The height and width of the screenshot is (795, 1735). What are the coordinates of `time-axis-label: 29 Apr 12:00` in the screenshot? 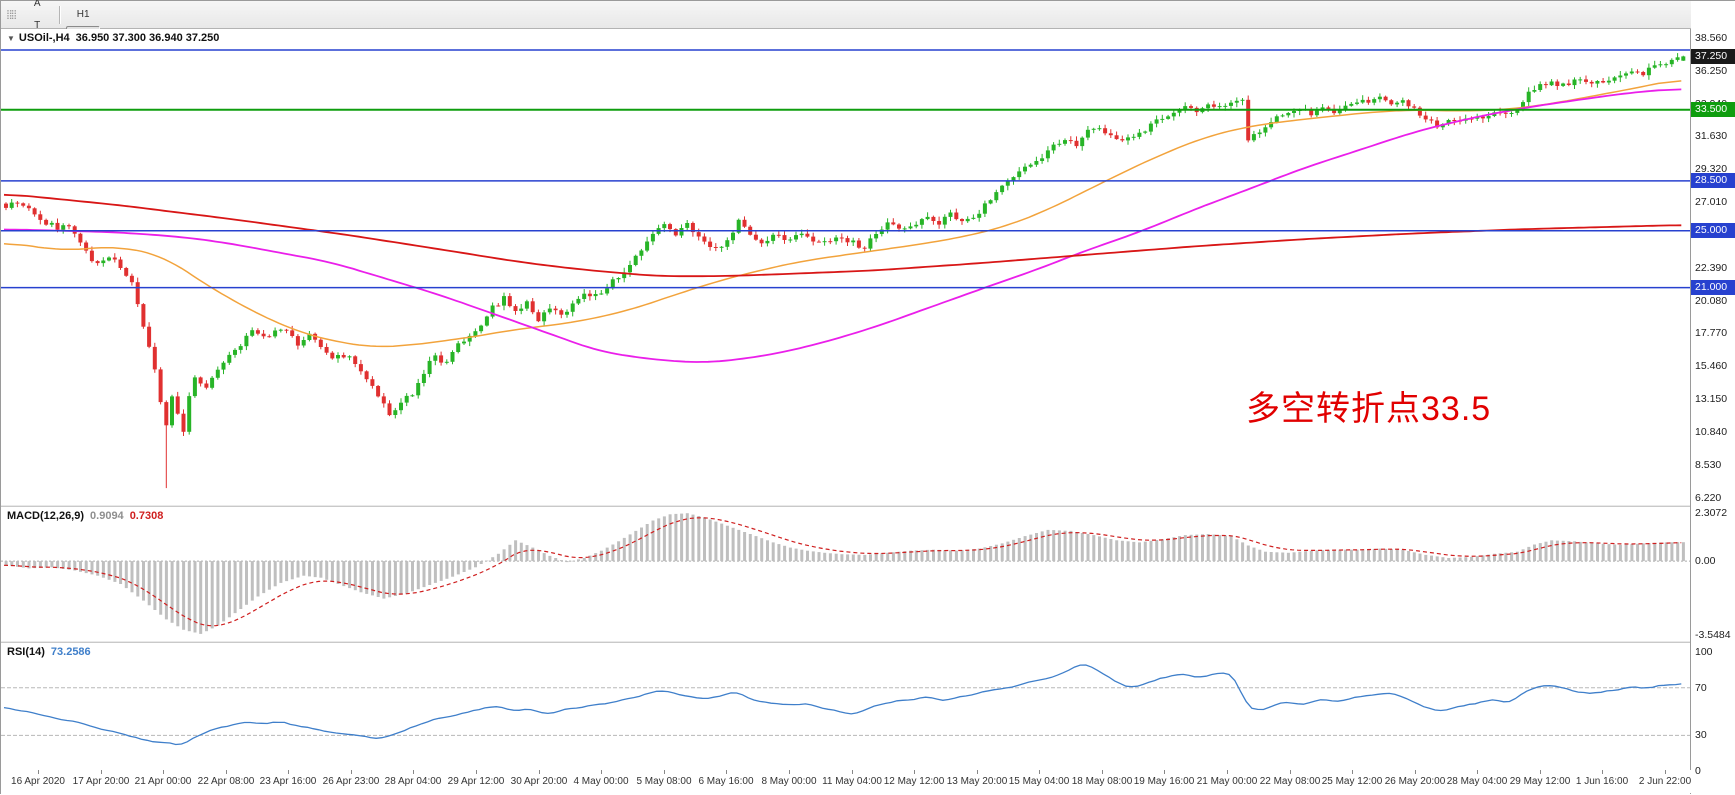 It's located at (476, 781).